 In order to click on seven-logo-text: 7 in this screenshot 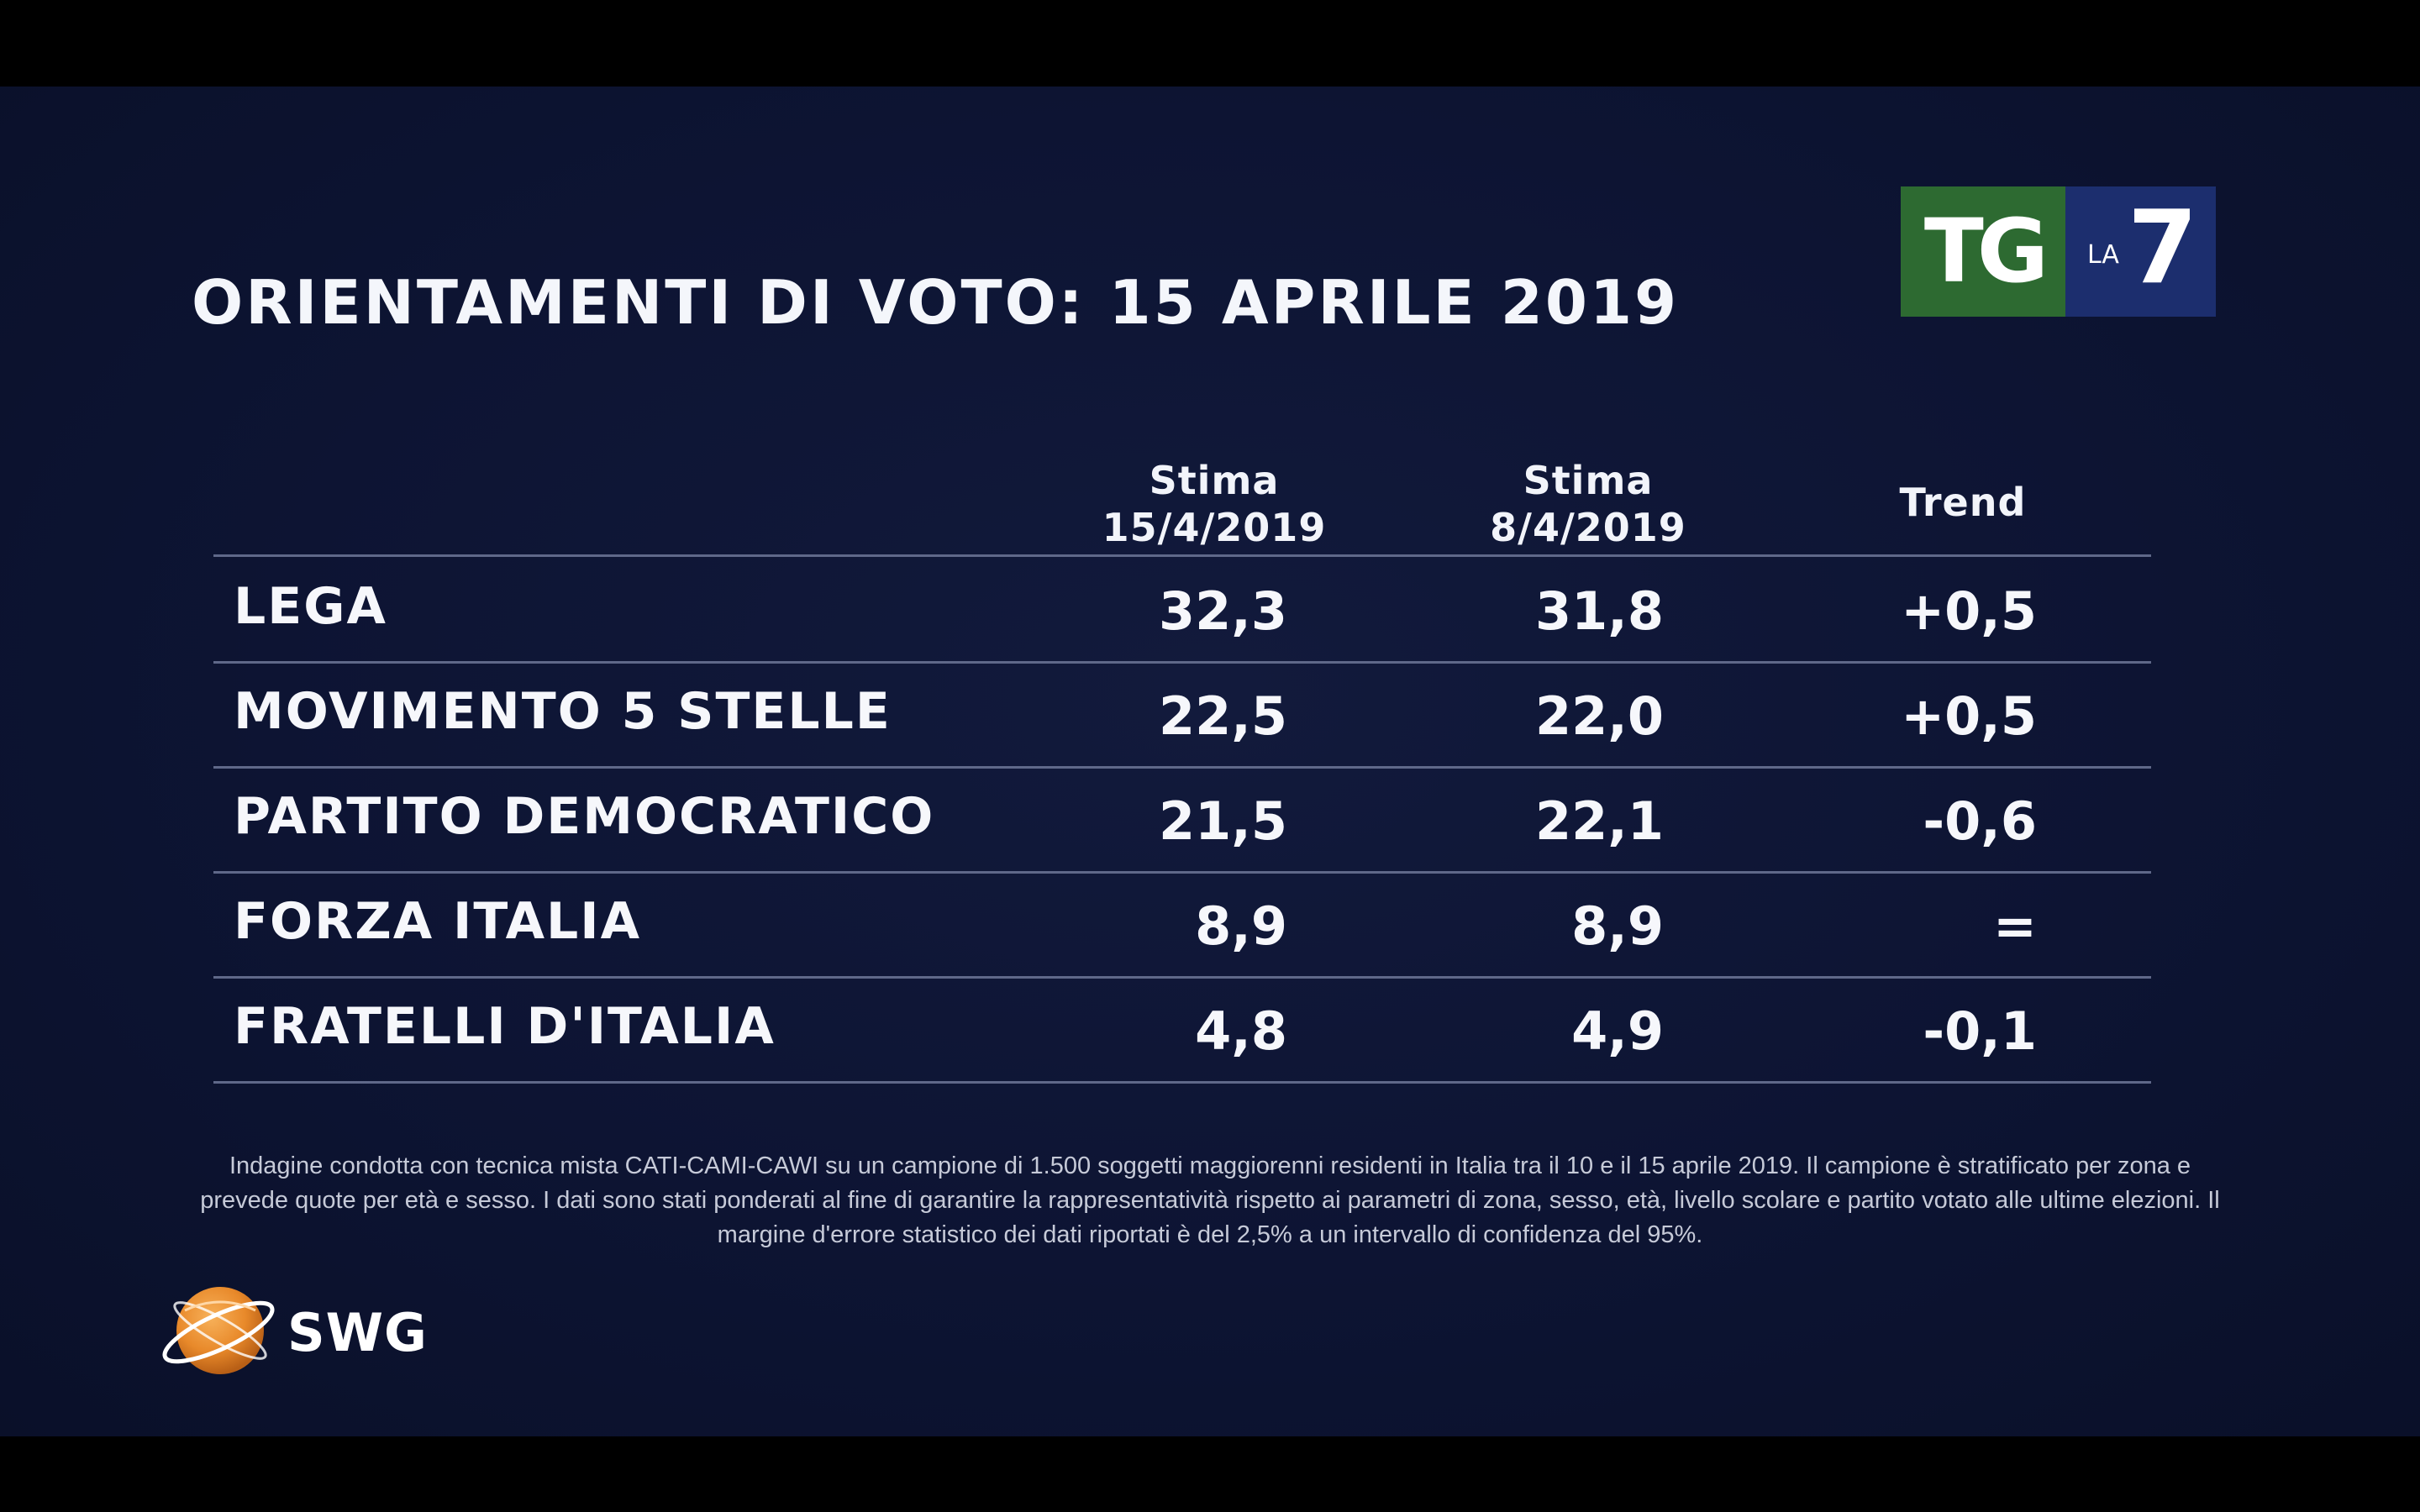, I will do `click(2163, 248)`.